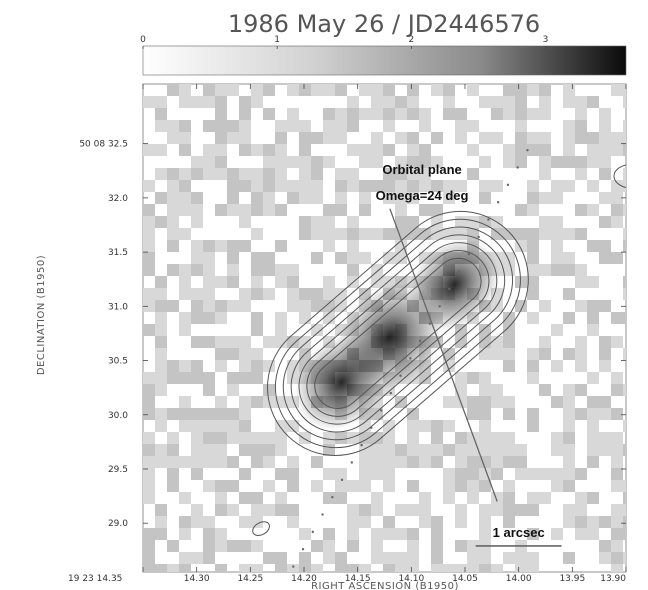 Image resolution: width=648 pixels, height=590 pixels. I want to click on y-axis-label: DECLINATION (B1950), so click(41, 315).